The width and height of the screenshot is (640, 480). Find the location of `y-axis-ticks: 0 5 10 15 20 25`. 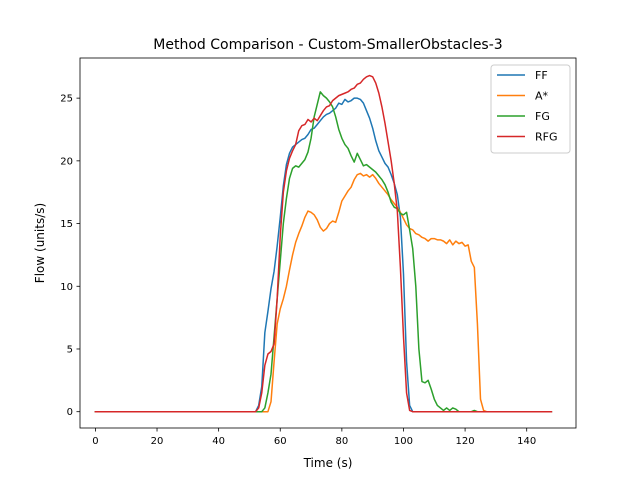

y-axis-ticks: 0 5 10 15 20 25 is located at coordinates (70, 256).